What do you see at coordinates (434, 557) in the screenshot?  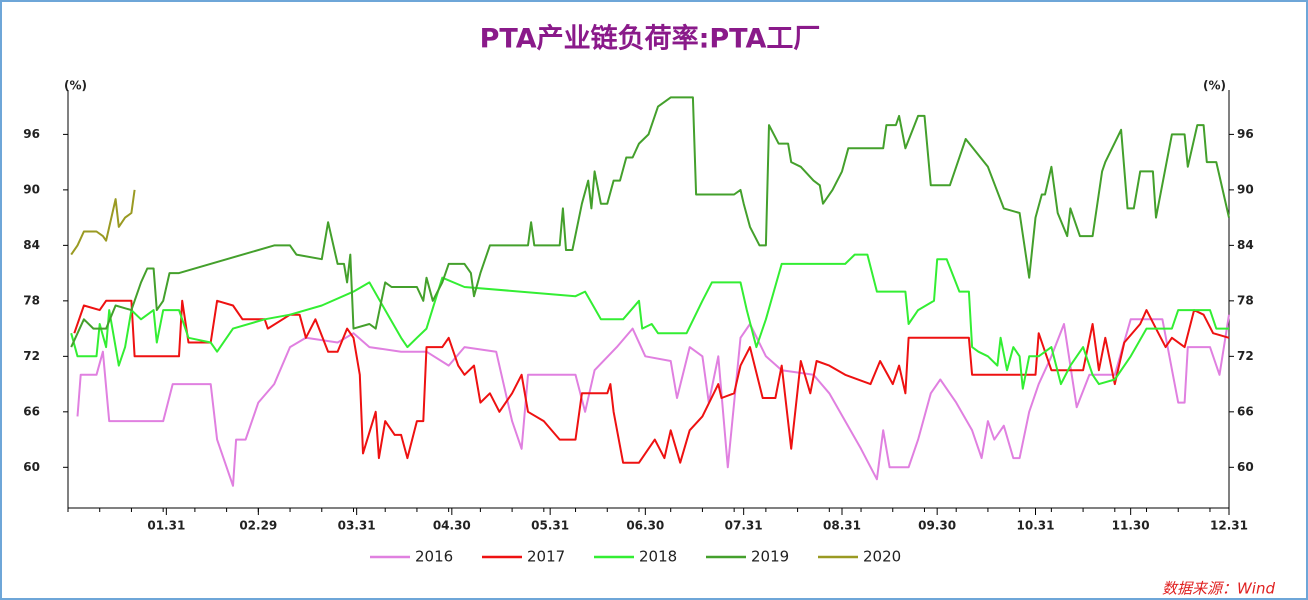 I see `legend-label: 2016` at bounding box center [434, 557].